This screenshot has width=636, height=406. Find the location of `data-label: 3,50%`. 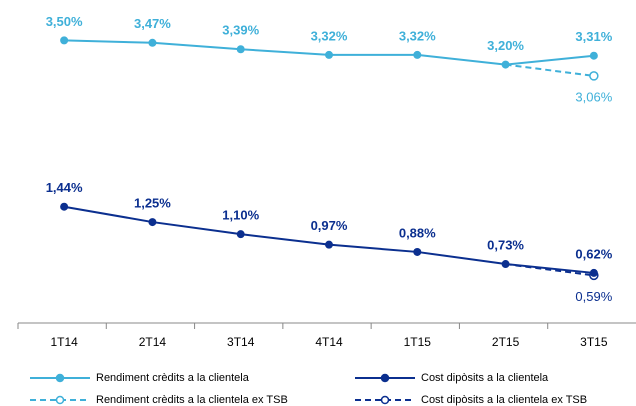

data-label: 3,50% is located at coordinates (64, 21).